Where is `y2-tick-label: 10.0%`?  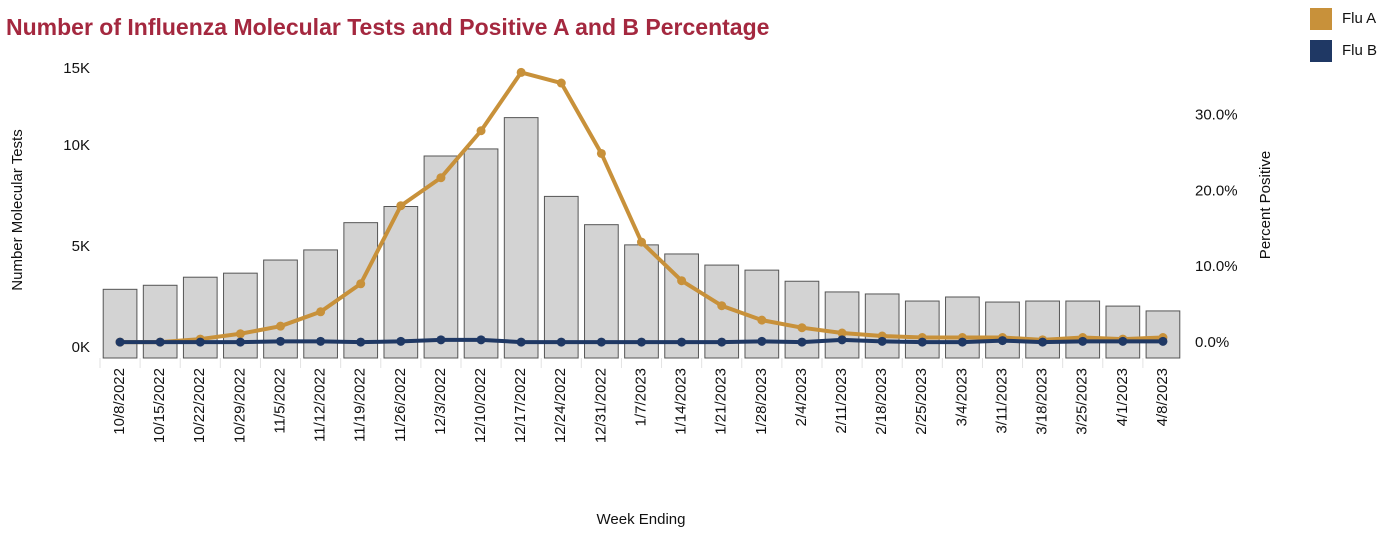 y2-tick-label: 10.0% is located at coordinates (1216, 266).